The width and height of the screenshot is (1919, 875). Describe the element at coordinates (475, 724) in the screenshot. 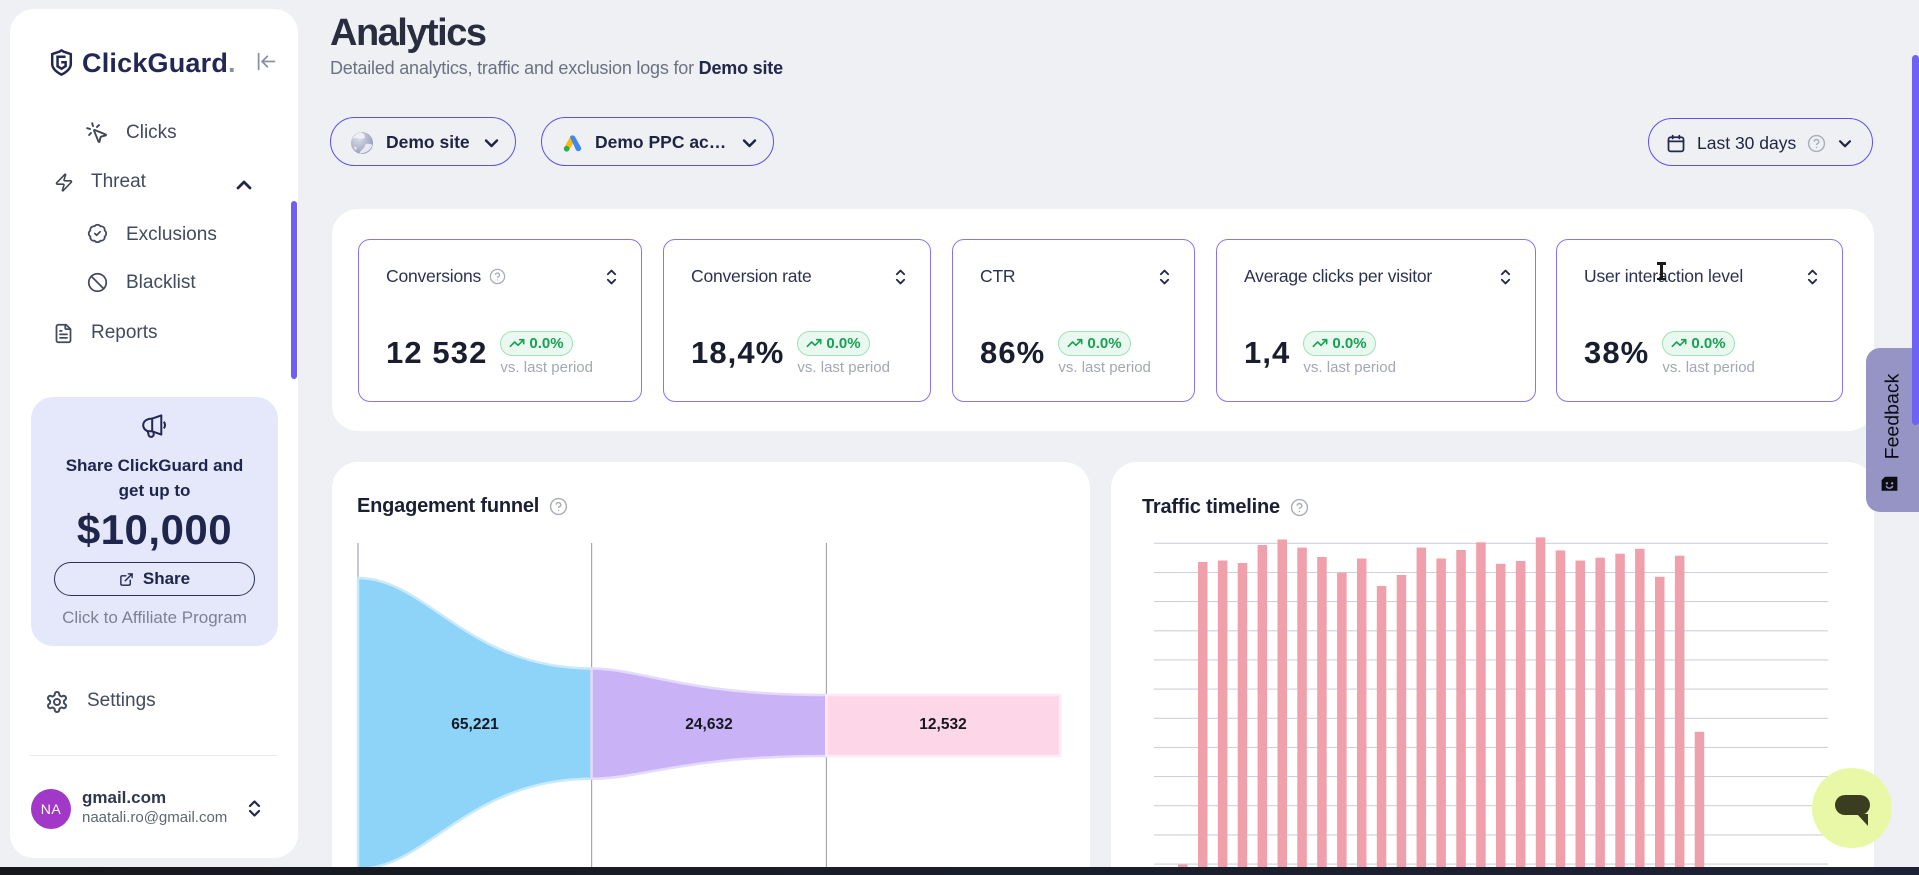

I see `svg-text: 65,221` at that location.